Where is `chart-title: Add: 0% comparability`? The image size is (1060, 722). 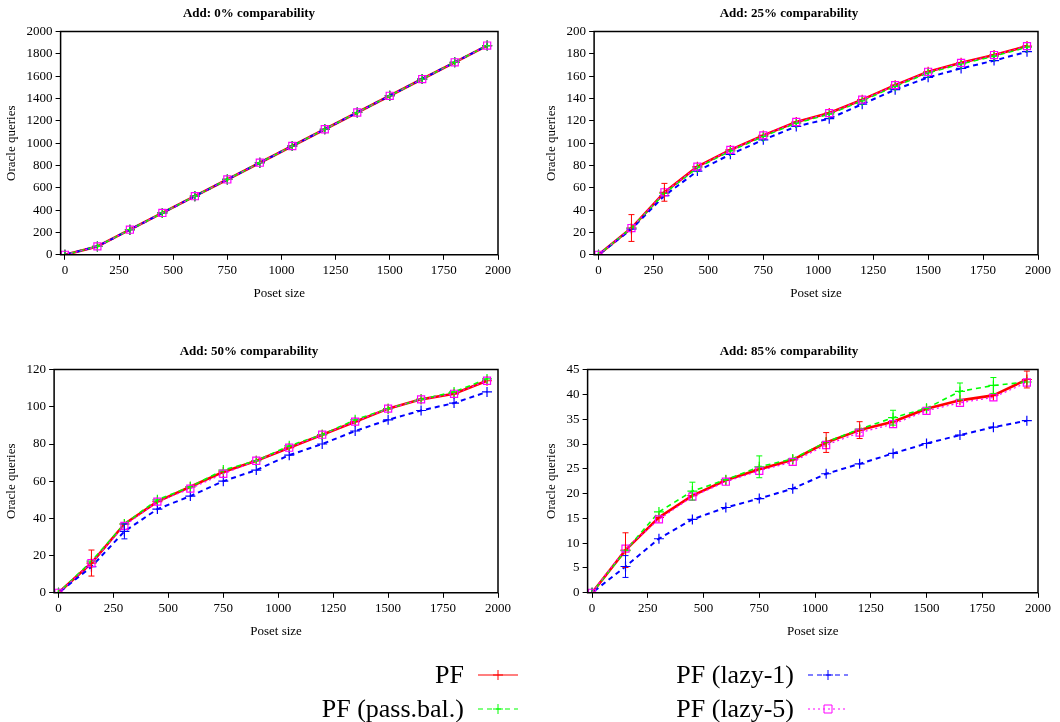 chart-title: Add: 0% comparability is located at coordinates (249, 13).